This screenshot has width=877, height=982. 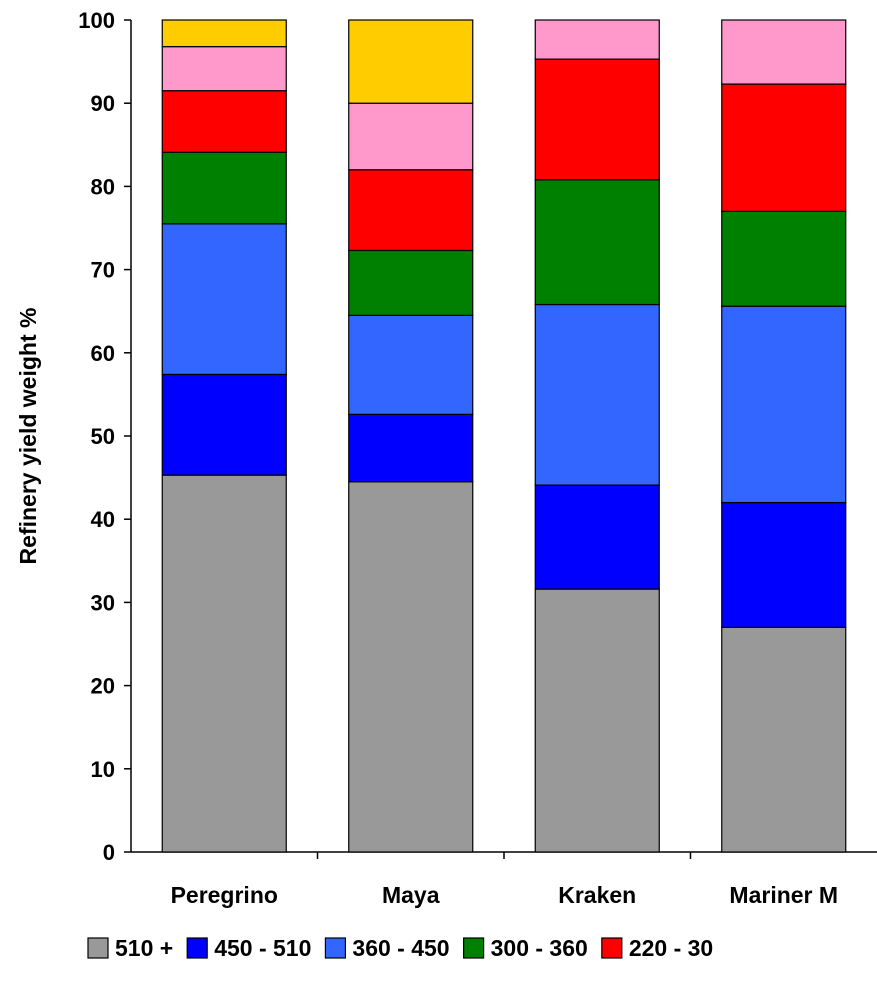 What do you see at coordinates (103, 519) in the screenshot?
I see `y-tick-label: 40` at bounding box center [103, 519].